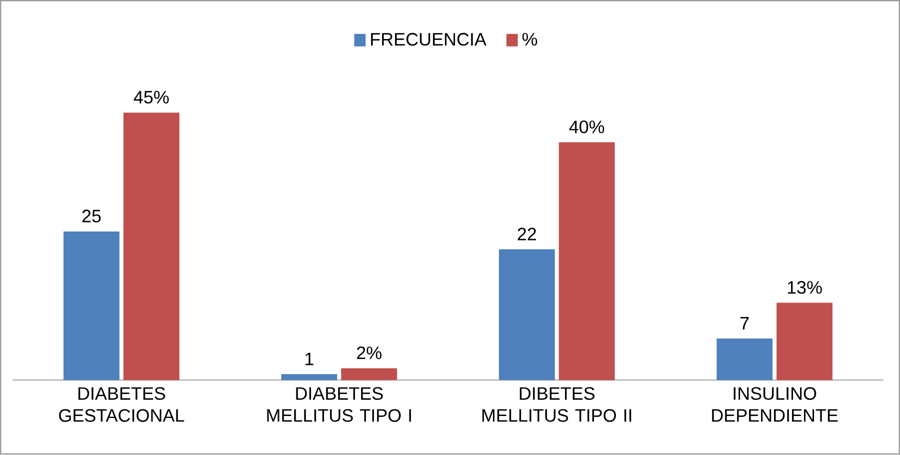 The height and width of the screenshot is (455, 900). Describe the element at coordinates (530, 39) in the screenshot. I see `legend-label: %` at that location.